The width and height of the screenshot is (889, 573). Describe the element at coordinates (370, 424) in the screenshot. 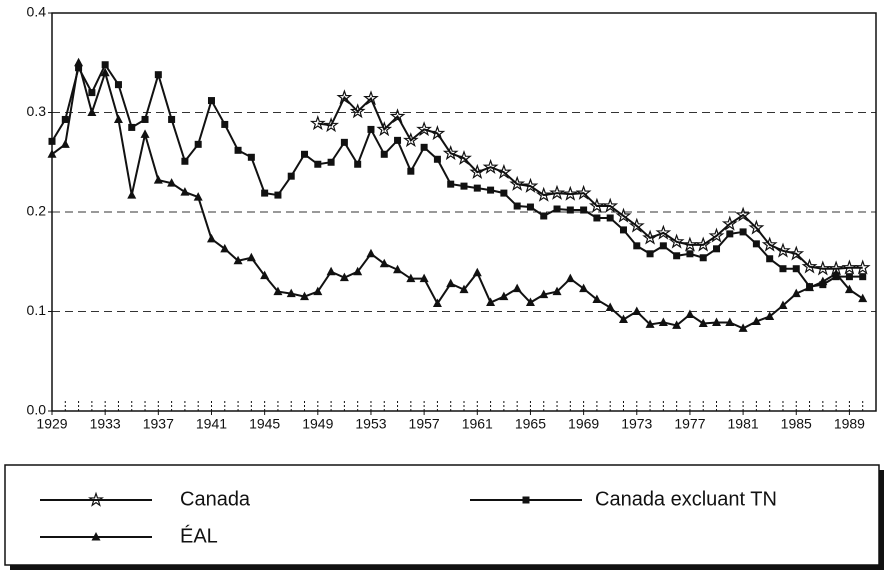

I see `x-tick-label: 1953` at that location.